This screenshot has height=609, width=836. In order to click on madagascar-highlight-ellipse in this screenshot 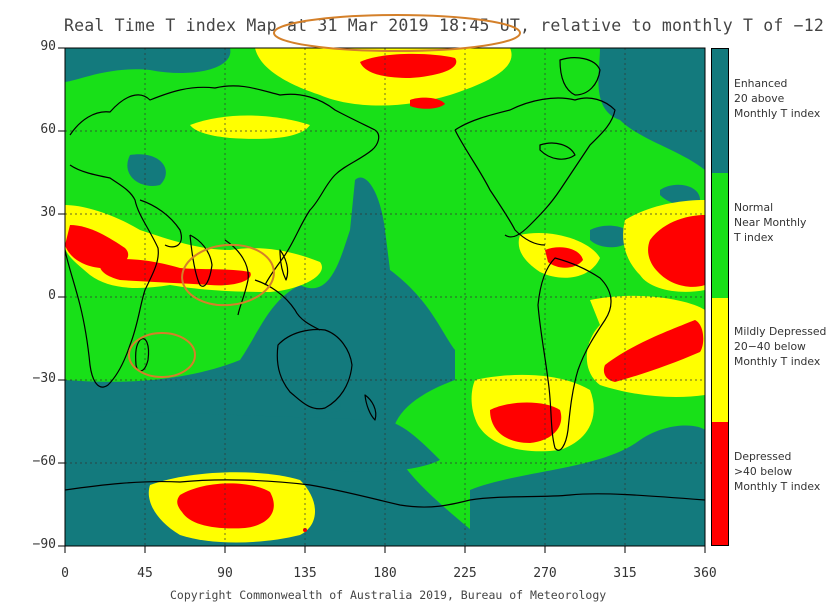, I will do `click(162, 355)`.